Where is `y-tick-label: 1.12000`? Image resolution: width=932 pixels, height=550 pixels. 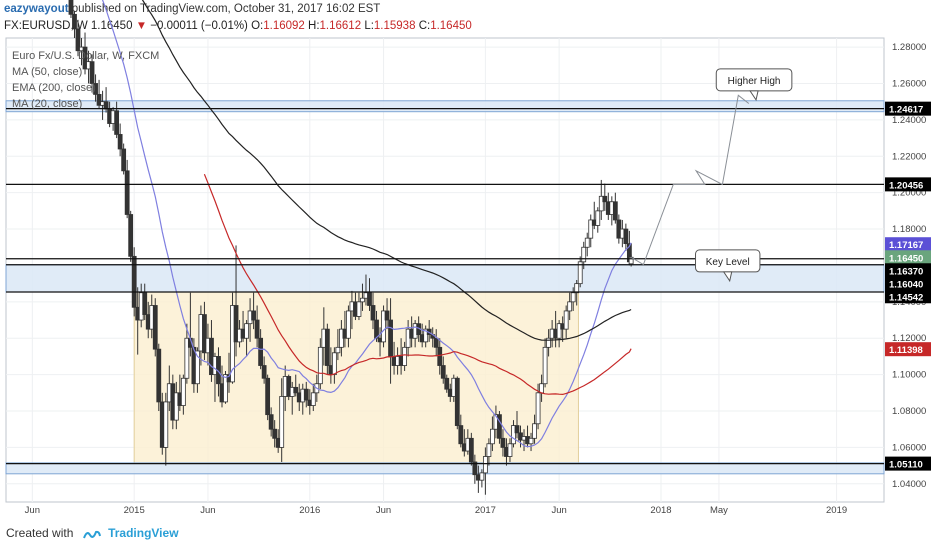 y-tick-label: 1.12000 is located at coordinates (909, 338).